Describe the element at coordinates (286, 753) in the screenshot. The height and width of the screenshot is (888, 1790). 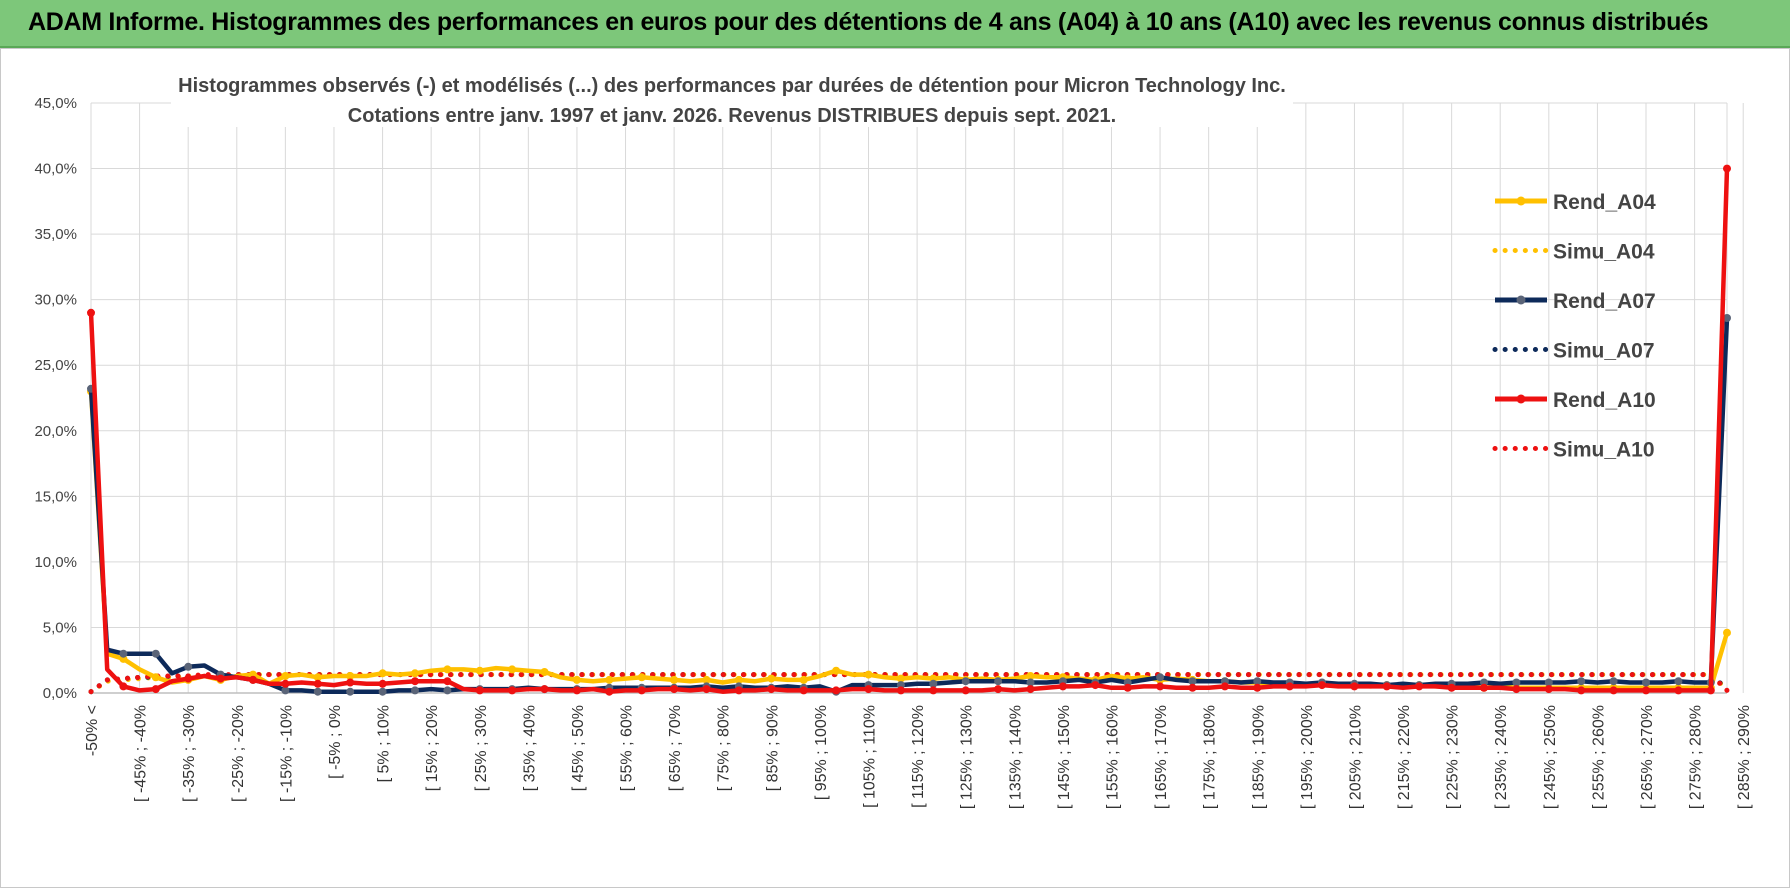
I see `x-tick-label: [ -15% ; -10%` at that location.